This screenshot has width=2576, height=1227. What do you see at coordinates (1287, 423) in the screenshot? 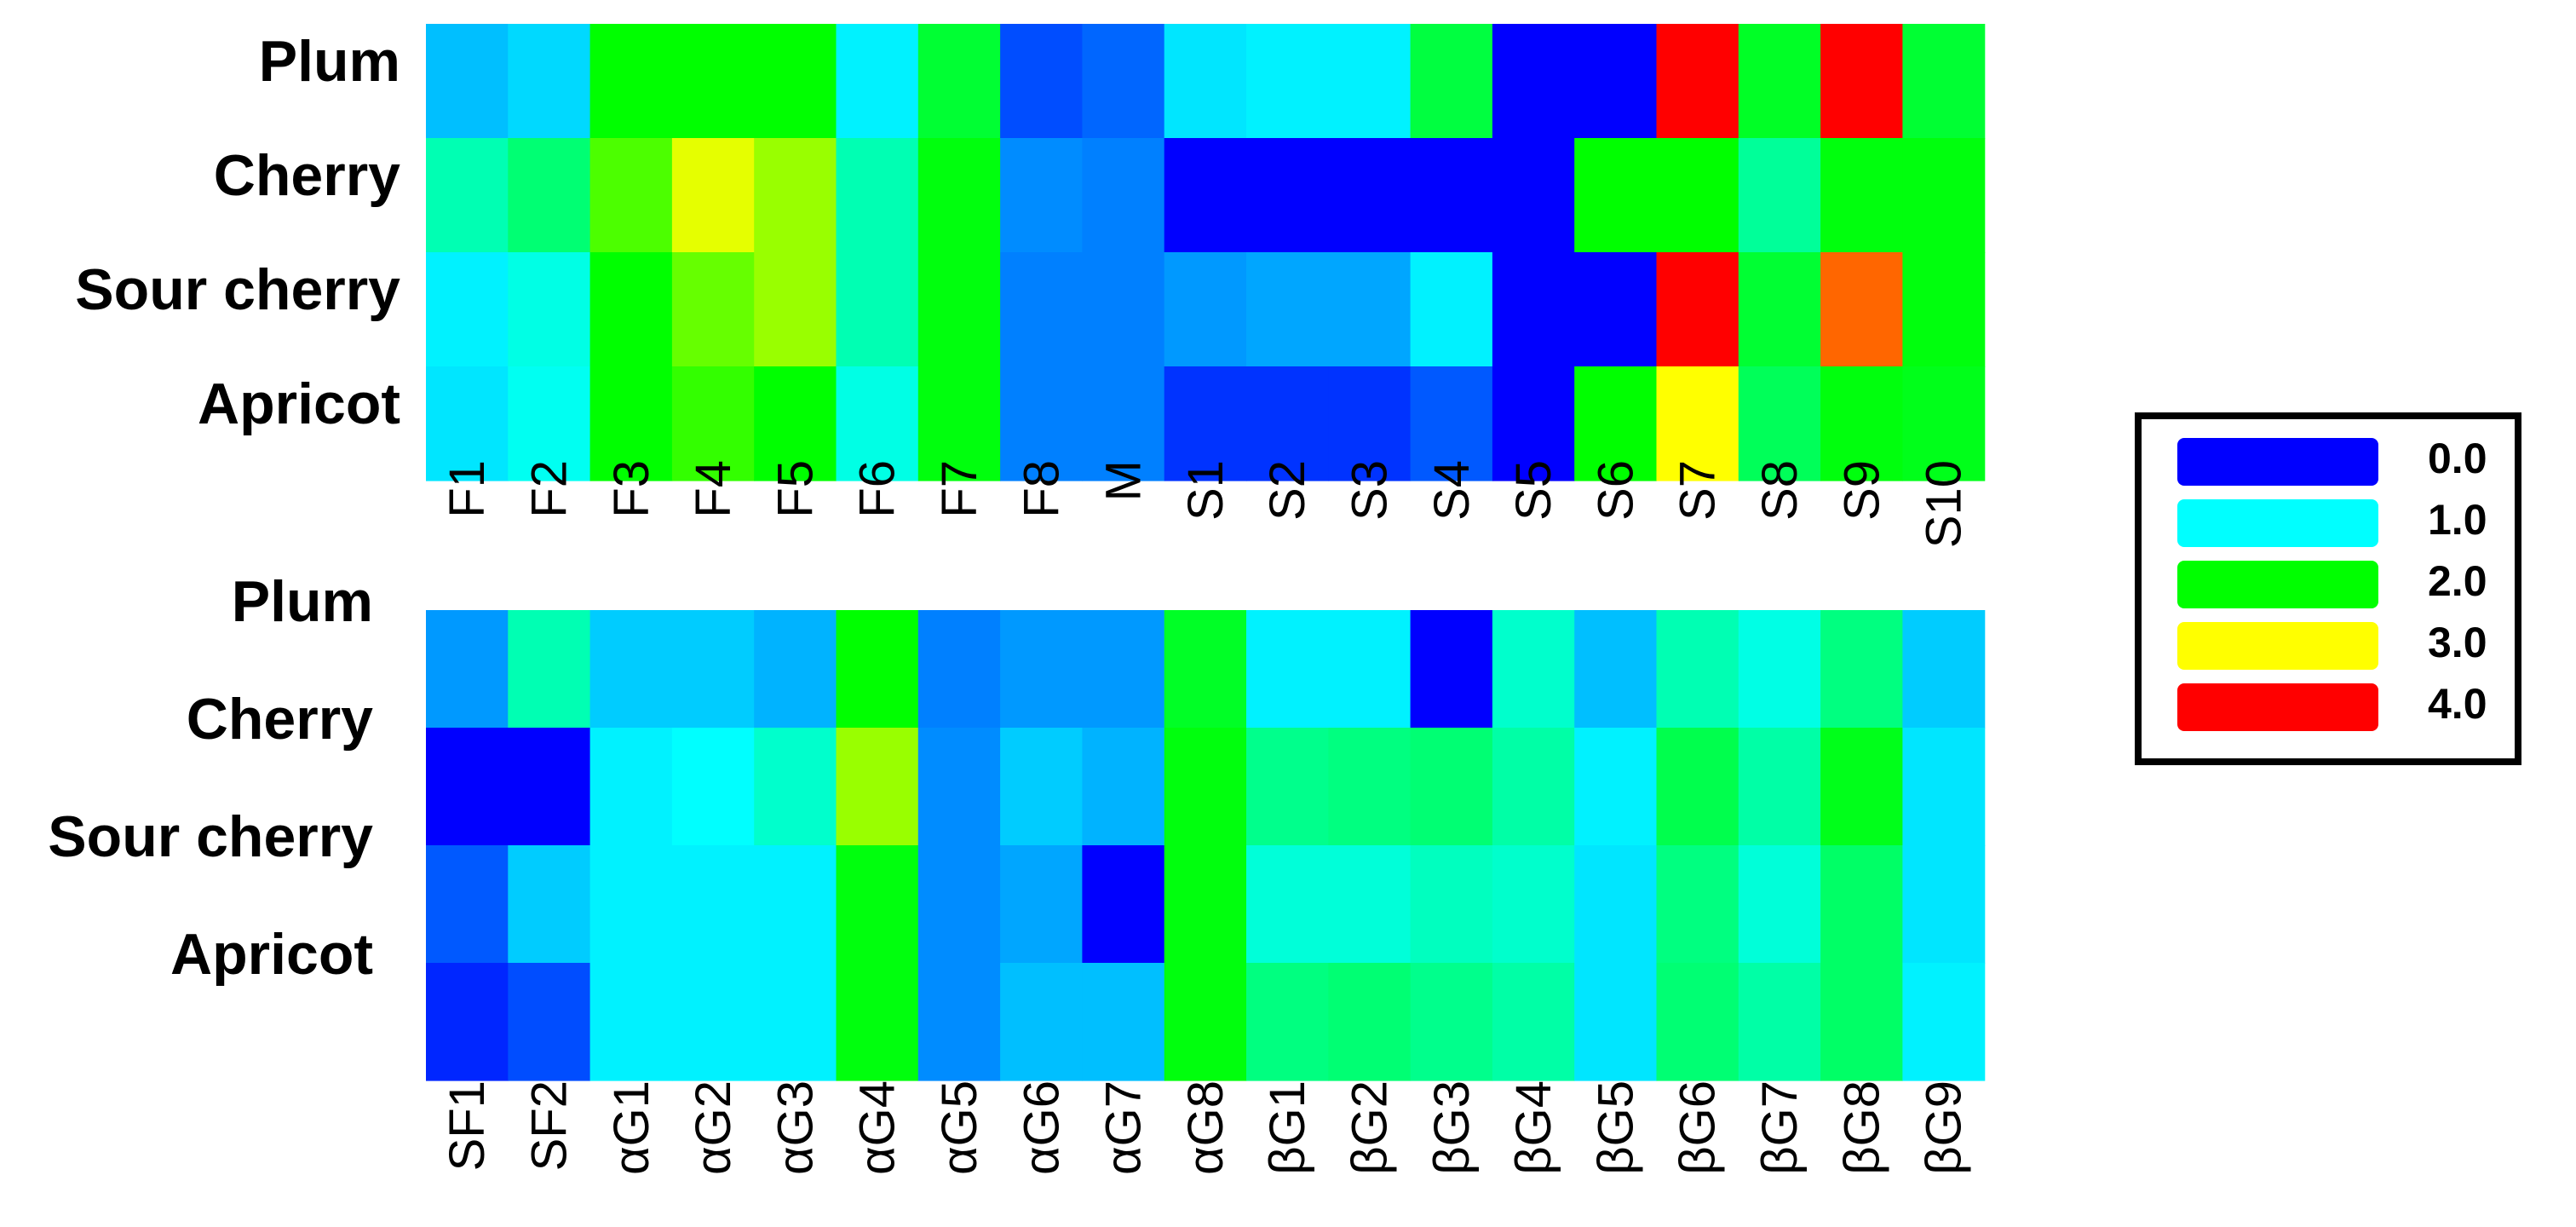
I see `heatmap-1-cell-apricot-s2` at bounding box center [1287, 423].